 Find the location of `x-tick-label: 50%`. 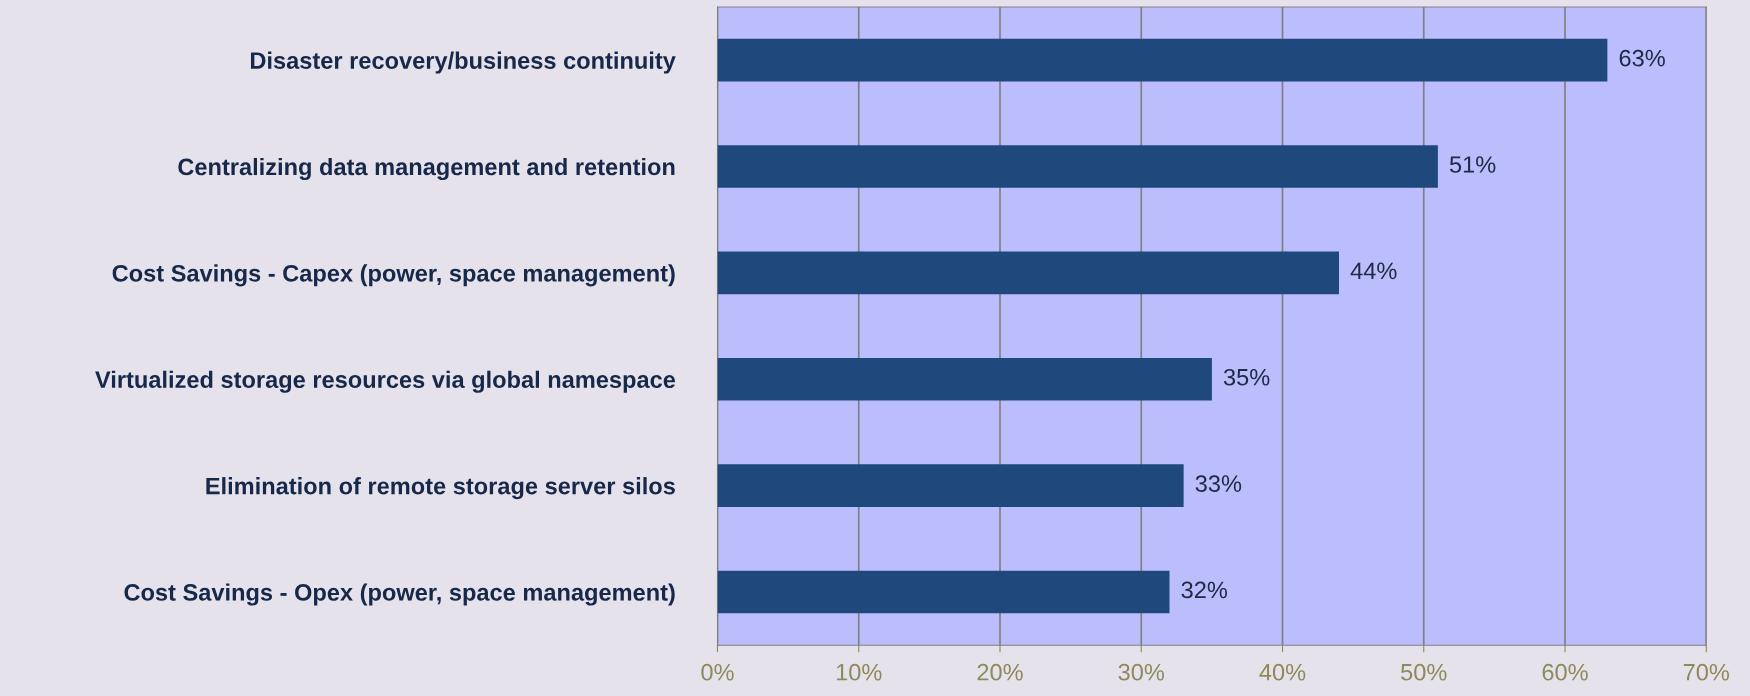

x-tick-label: 50% is located at coordinates (1424, 672).